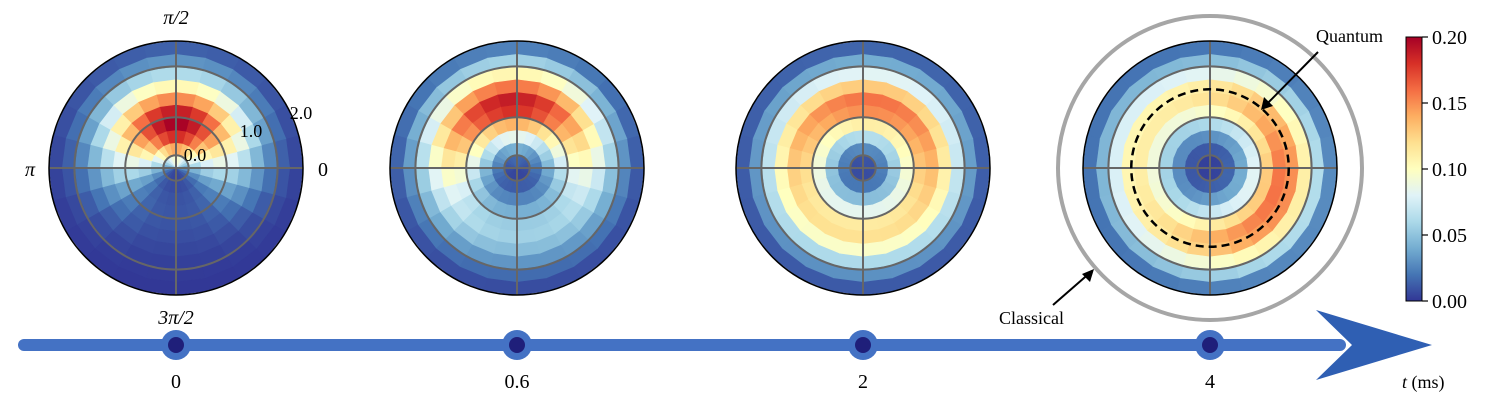 The width and height of the screenshot is (1499, 414). I want to click on colorbar: 0.00 0.05 0.10 0.15 0.20, so click(1436, 170).